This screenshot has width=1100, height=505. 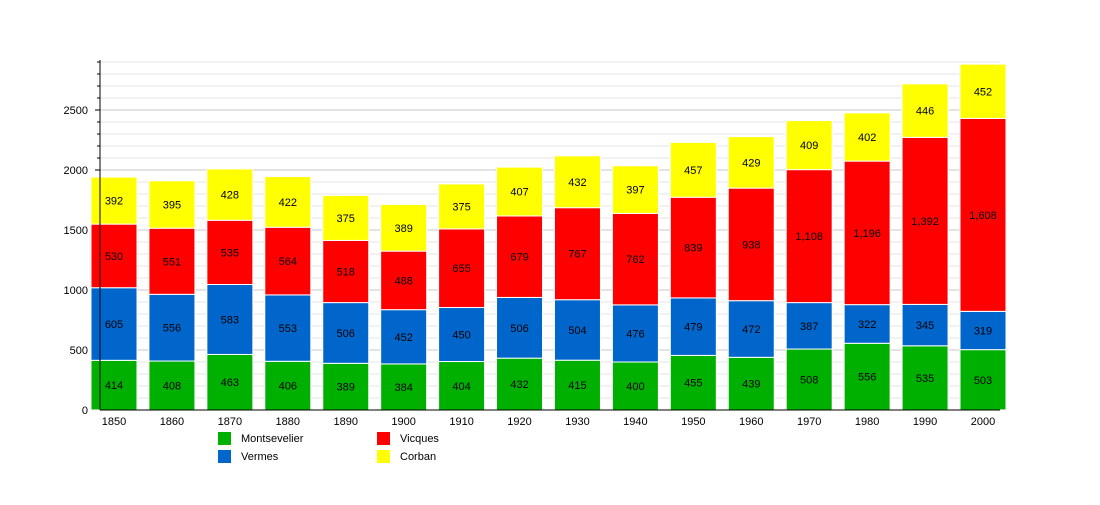 What do you see at coordinates (230, 196) in the screenshot?
I see `data-label: 428` at bounding box center [230, 196].